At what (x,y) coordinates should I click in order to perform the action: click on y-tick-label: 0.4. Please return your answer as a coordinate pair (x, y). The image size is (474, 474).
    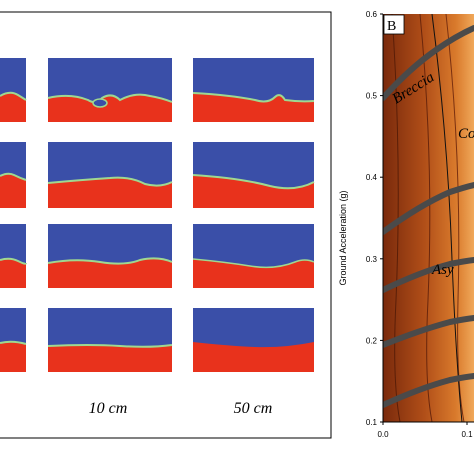
    Looking at the image, I should click on (372, 177).